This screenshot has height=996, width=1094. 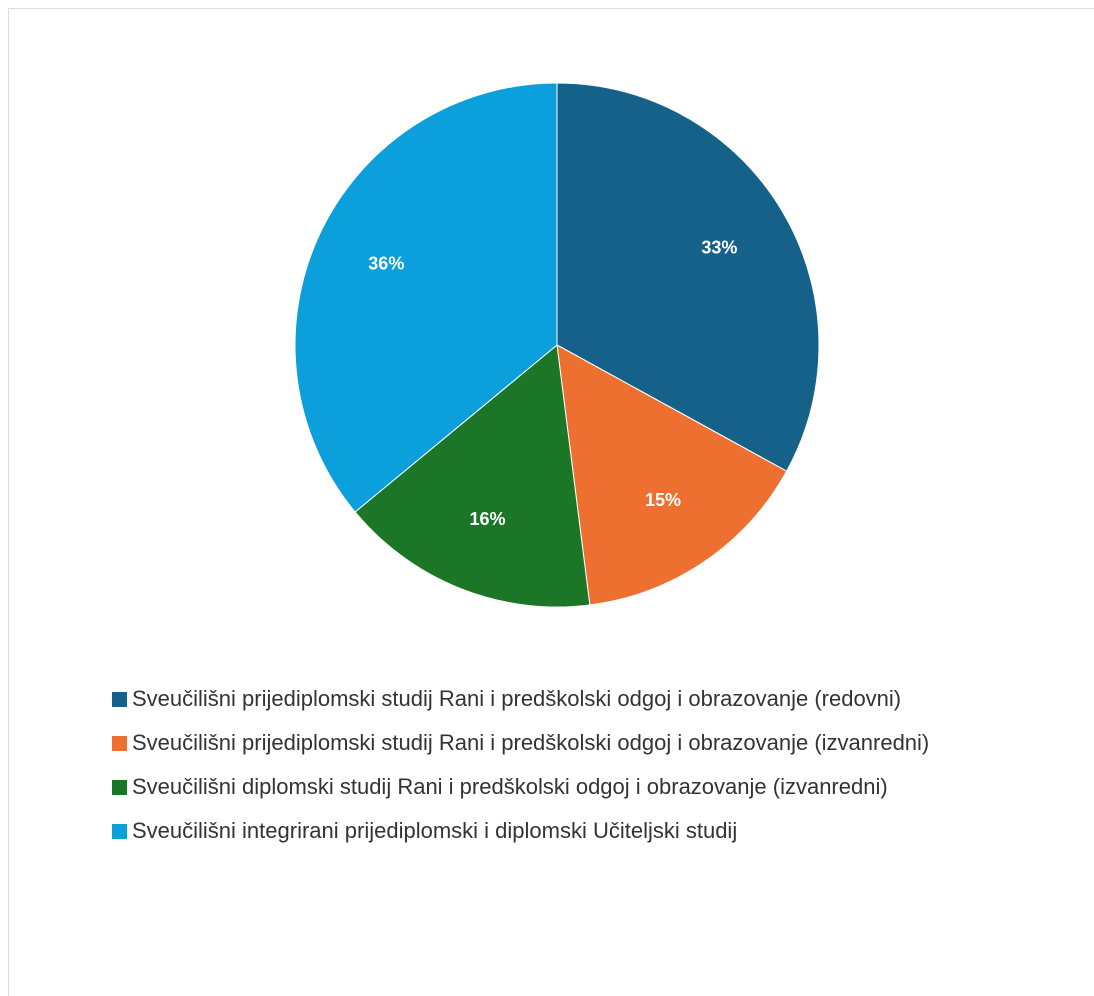 What do you see at coordinates (663, 500) in the screenshot?
I see `data-label: 15%` at bounding box center [663, 500].